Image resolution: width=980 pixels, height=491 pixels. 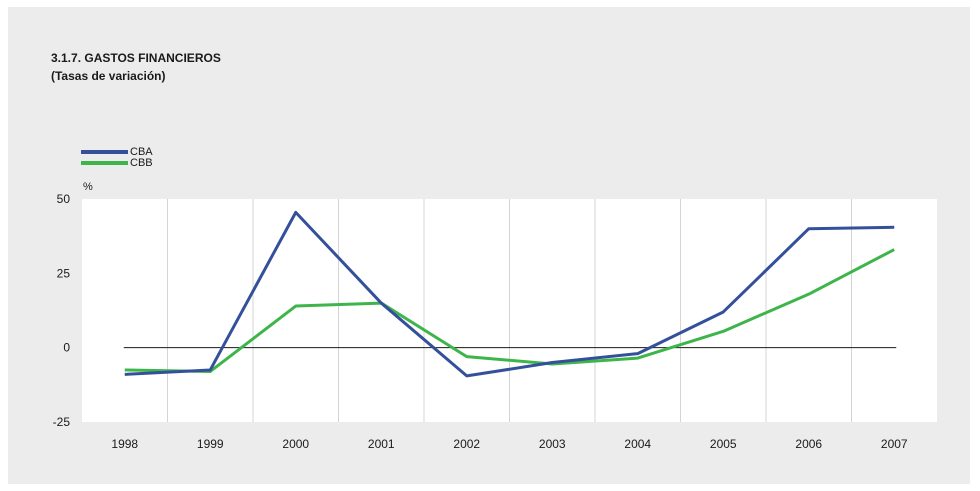 I want to click on legend-item-cba: CBA, so click(x=117, y=152).